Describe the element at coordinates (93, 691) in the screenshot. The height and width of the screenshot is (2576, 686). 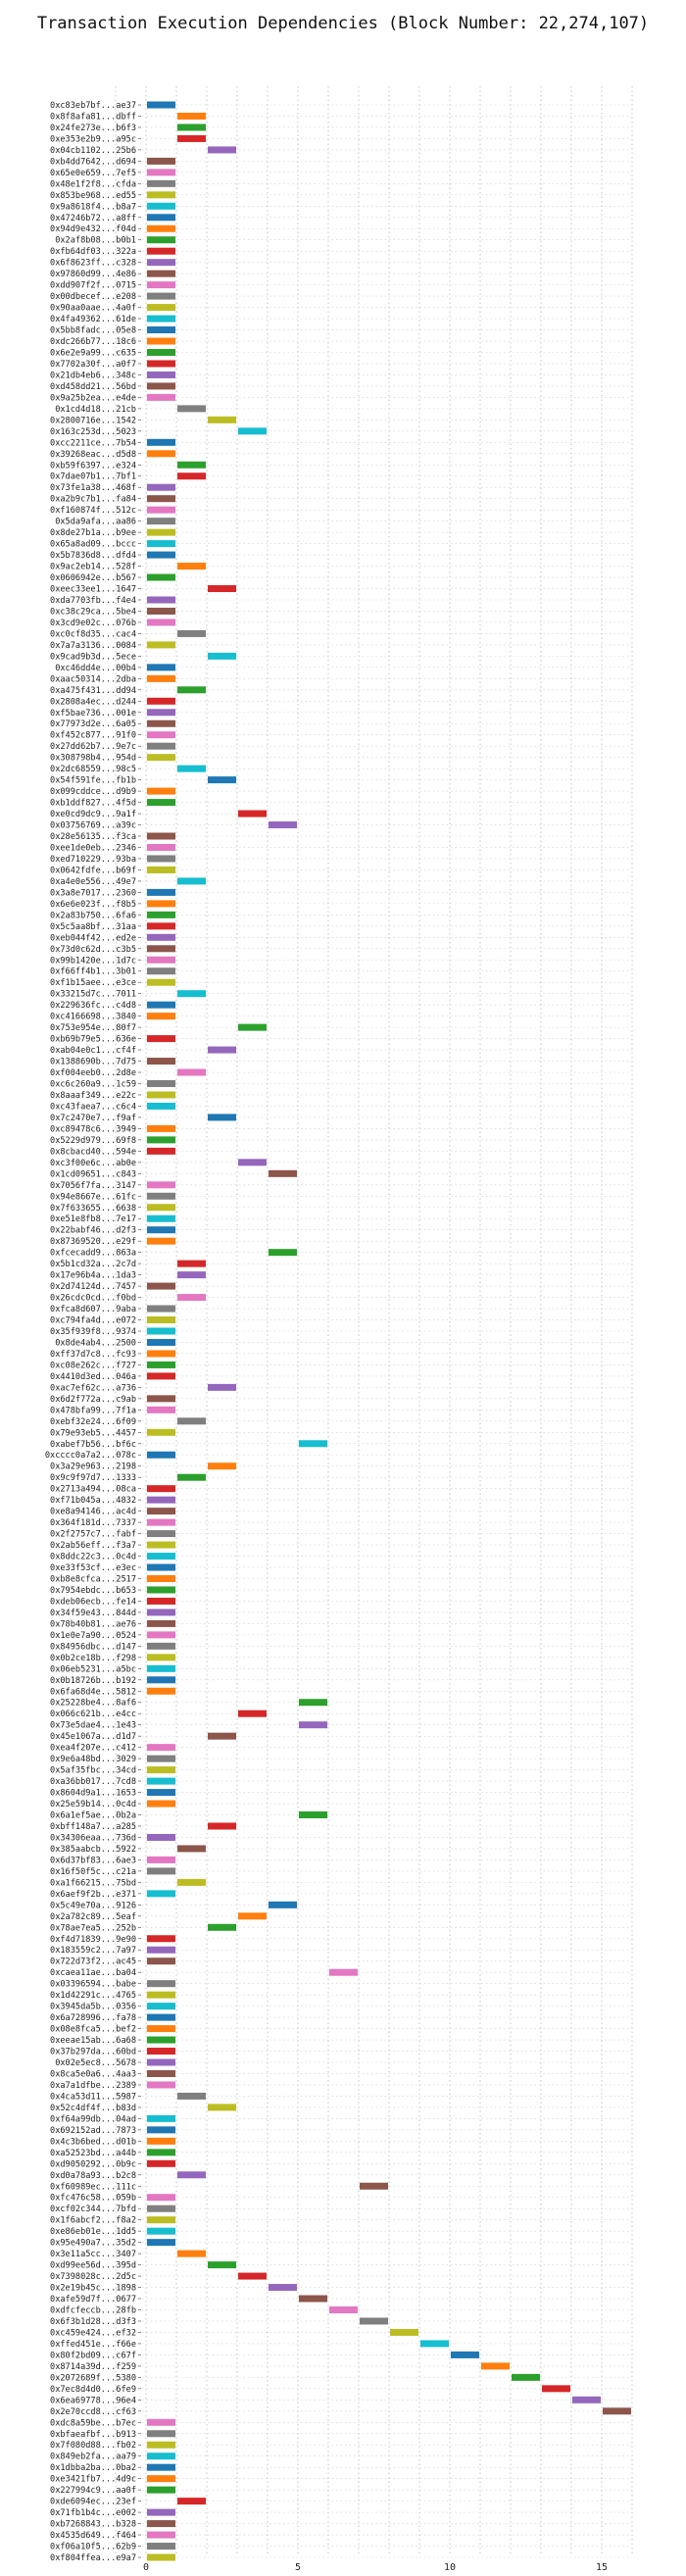
I see `y-tick-label: 0xa475f431...dd94` at that location.